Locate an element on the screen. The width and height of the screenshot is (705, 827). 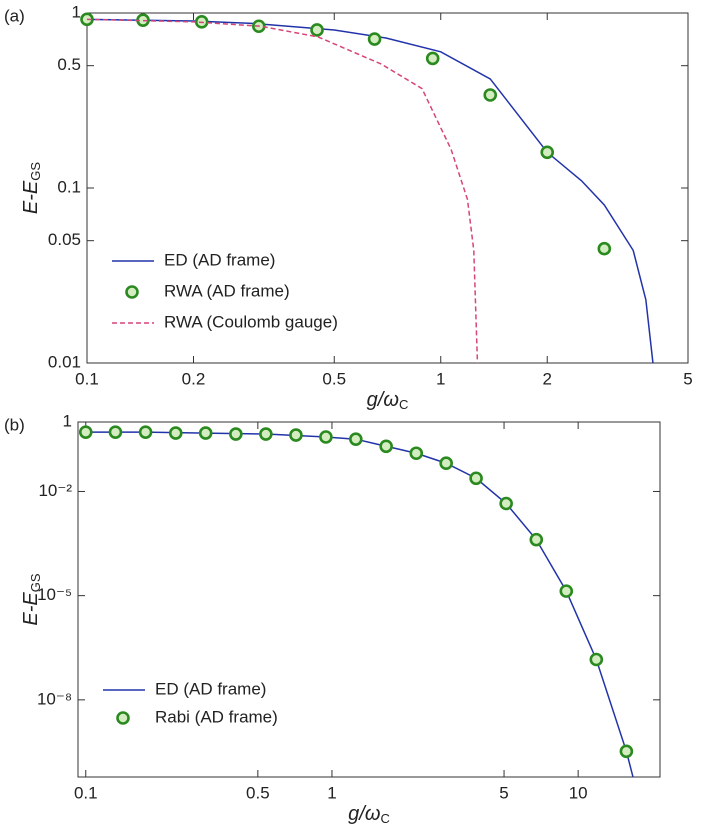
y-tick-label: 10⁻⁸ is located at coordinates (54, 698).